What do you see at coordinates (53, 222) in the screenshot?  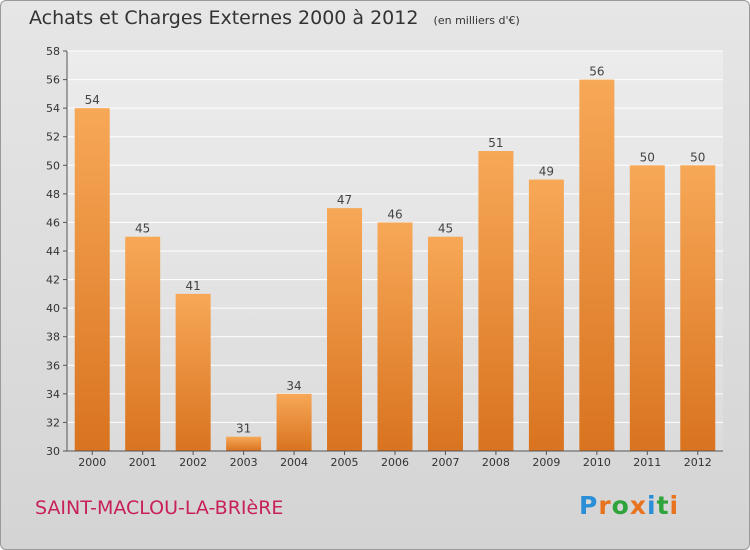 I see `y-tick-label: 46` at bounding box center [53, 222].